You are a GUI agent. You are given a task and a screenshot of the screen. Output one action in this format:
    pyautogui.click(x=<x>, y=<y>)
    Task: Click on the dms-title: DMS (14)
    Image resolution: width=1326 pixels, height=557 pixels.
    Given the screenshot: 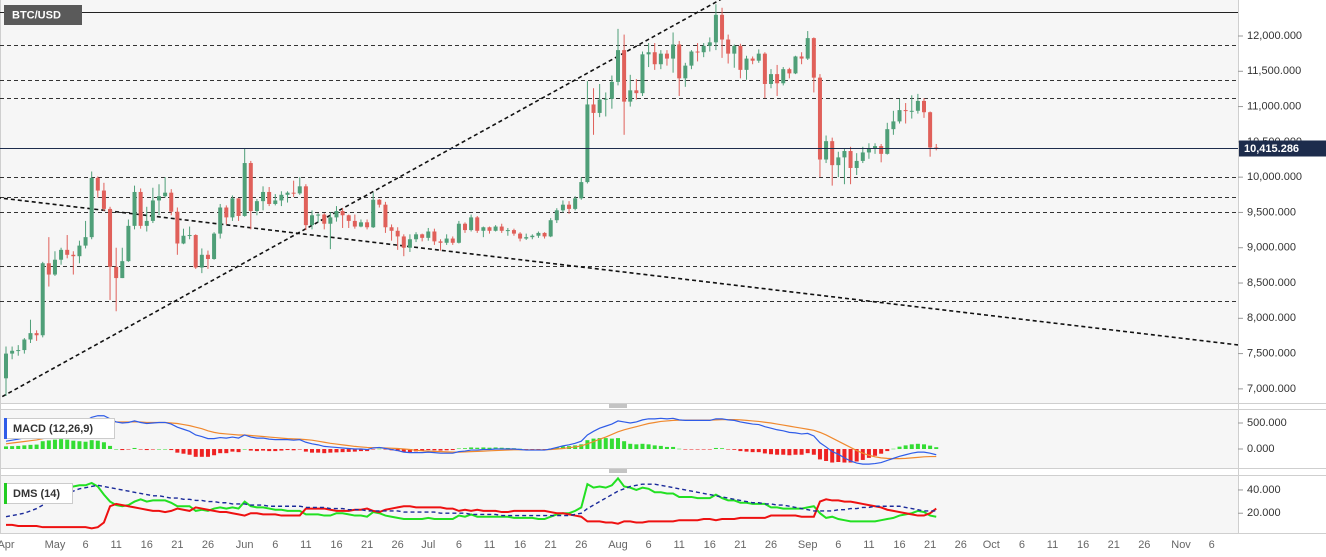 What is the action you would take?
    pyautogui.click(x=36, y=494)
    